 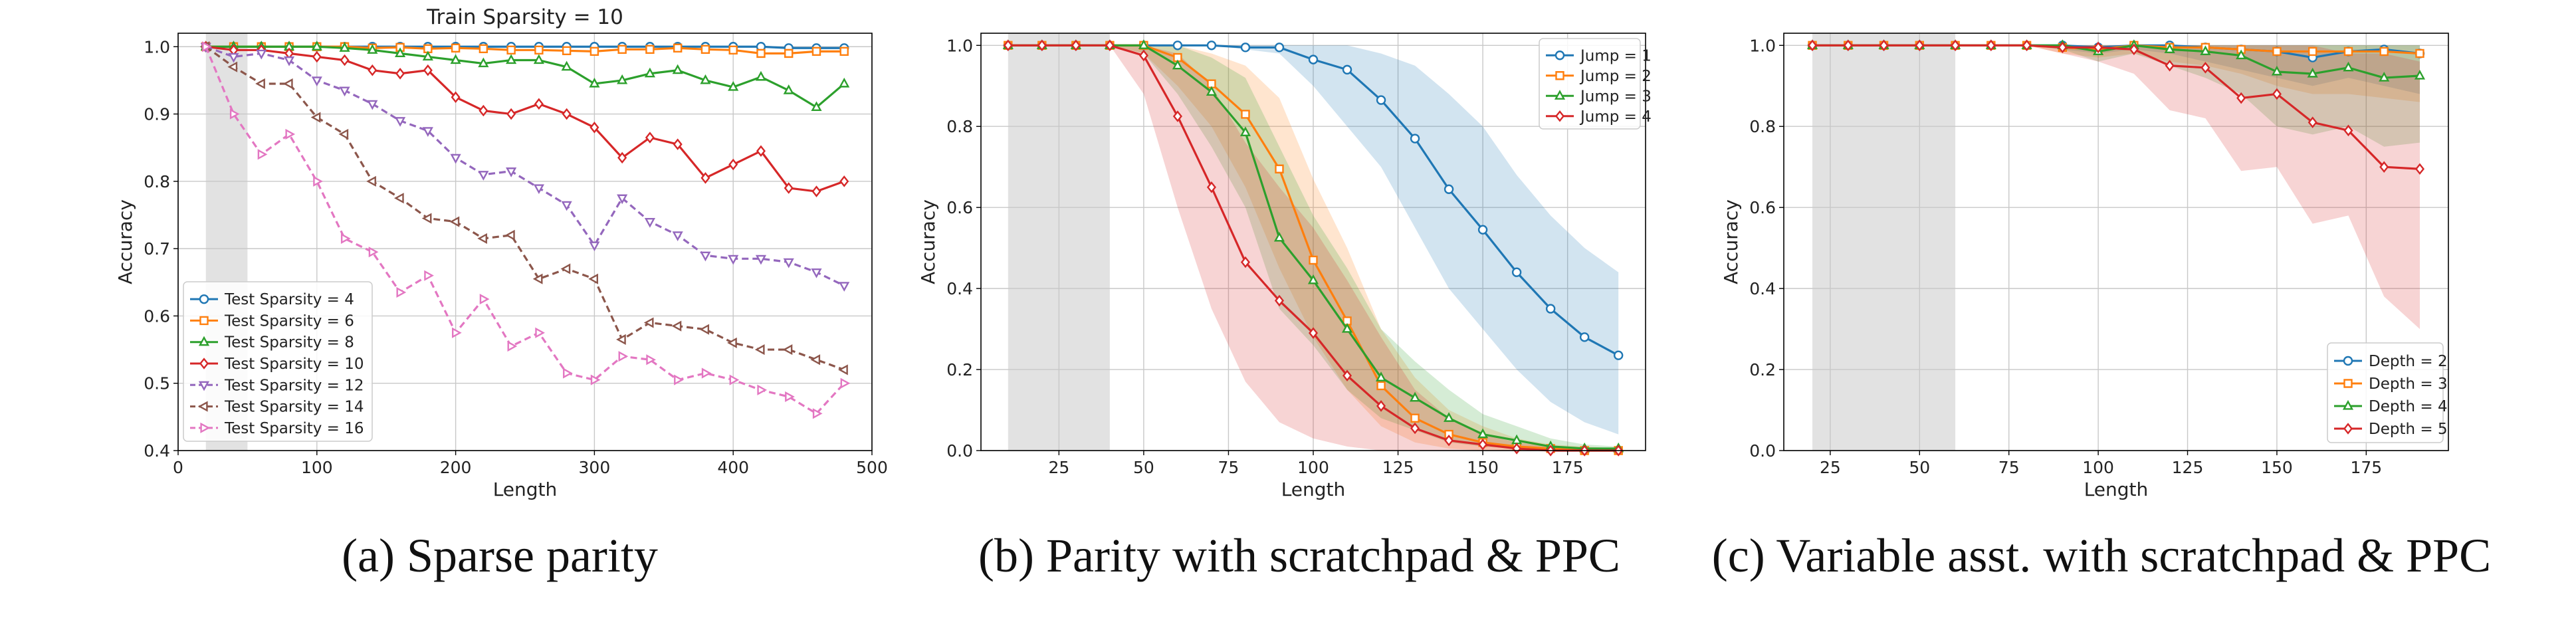 What do you see at coordinates (1884, 242) in the screenshot?
I see `train-length-region` at bounding box center [1884, 242].